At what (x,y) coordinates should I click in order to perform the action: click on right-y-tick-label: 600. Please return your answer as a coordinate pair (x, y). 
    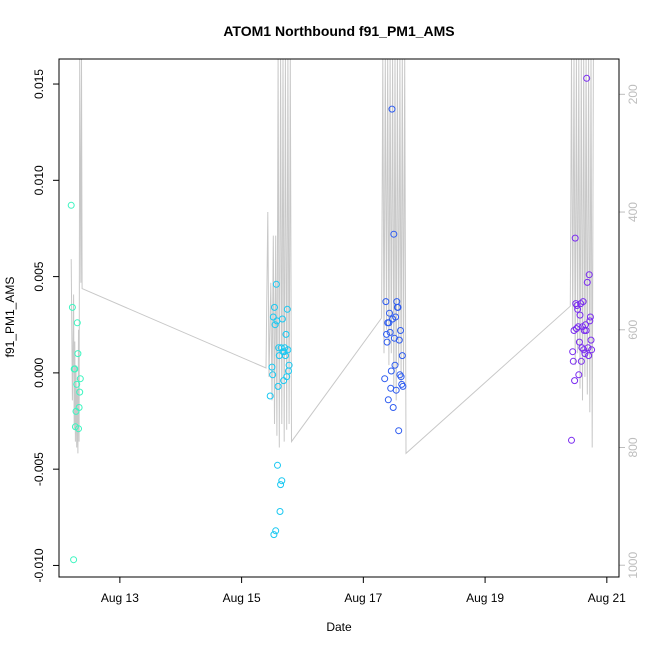
    Looking at the image, I should click on (633, 329).